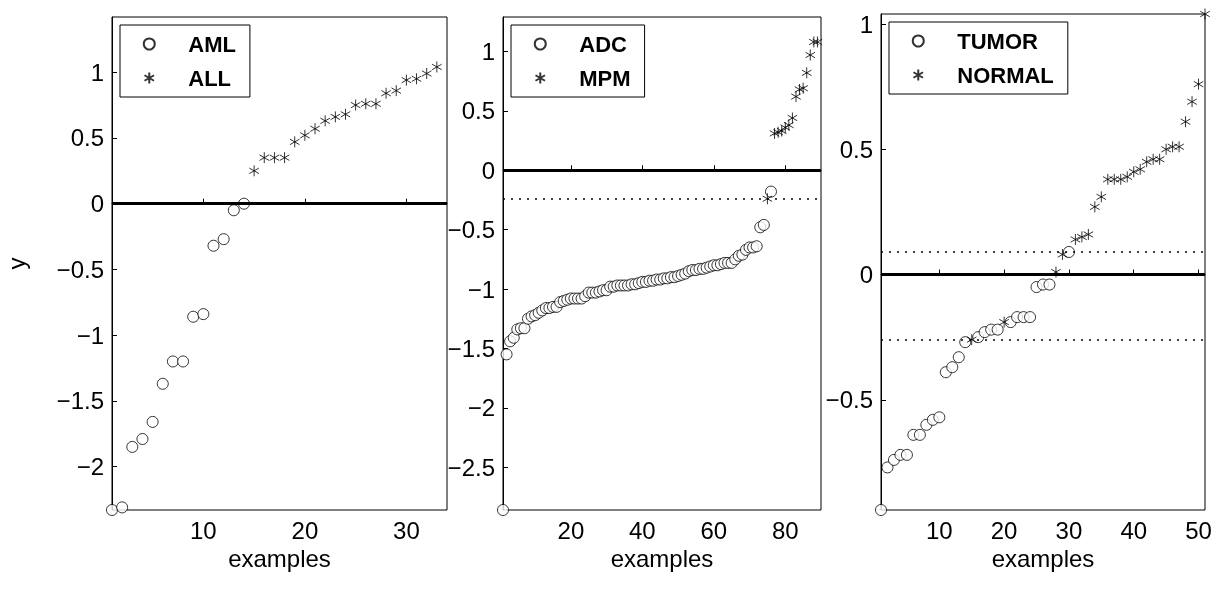 The height and width of the screenshot is (590, 1228). I want to click on legend-label: ALL, so click(210, 78).